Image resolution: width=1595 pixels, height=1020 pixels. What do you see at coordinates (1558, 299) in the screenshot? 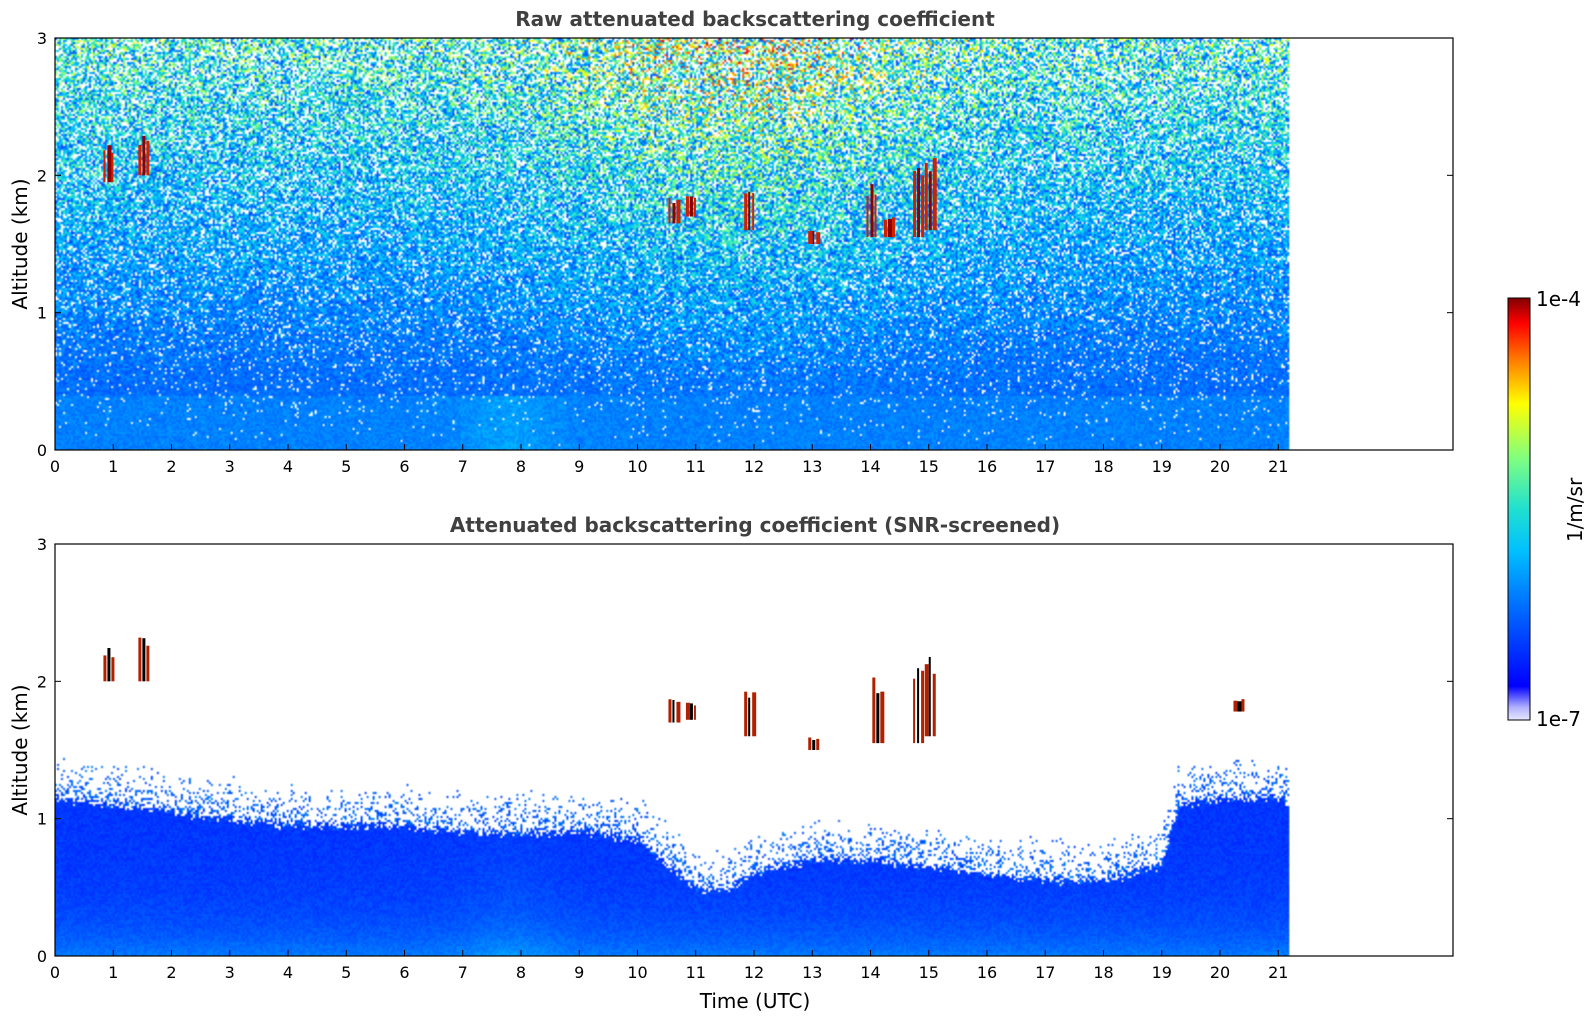
I see `colorbar-max-label: 1e-4` at bounding box center [1558, 299].